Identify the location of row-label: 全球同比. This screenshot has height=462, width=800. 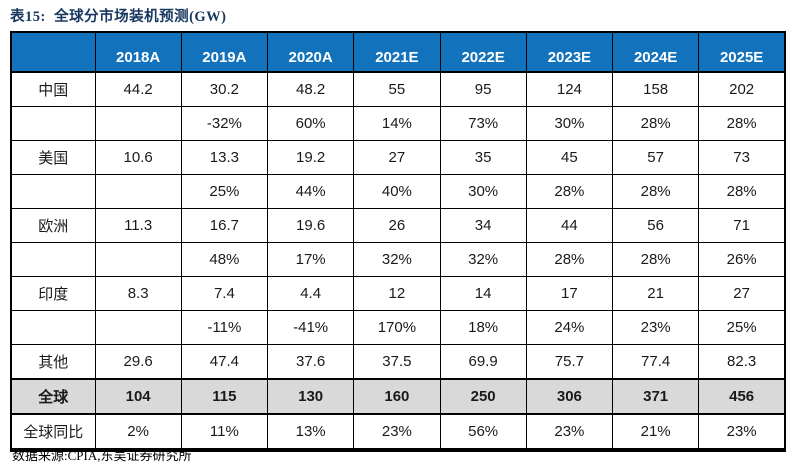
(53, 432).